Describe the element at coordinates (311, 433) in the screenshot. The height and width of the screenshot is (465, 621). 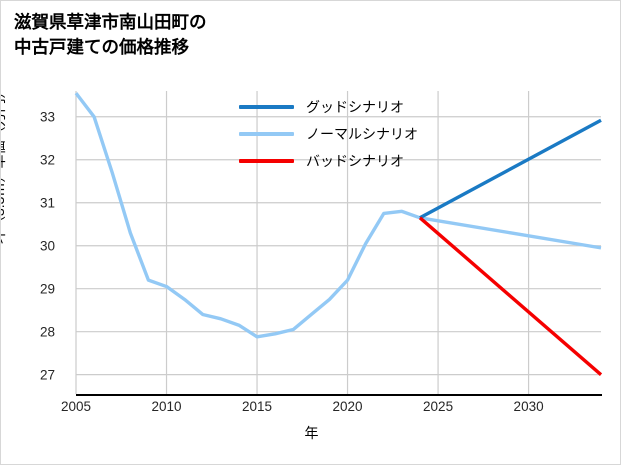
I see `x-axis-label: 年` at that location.